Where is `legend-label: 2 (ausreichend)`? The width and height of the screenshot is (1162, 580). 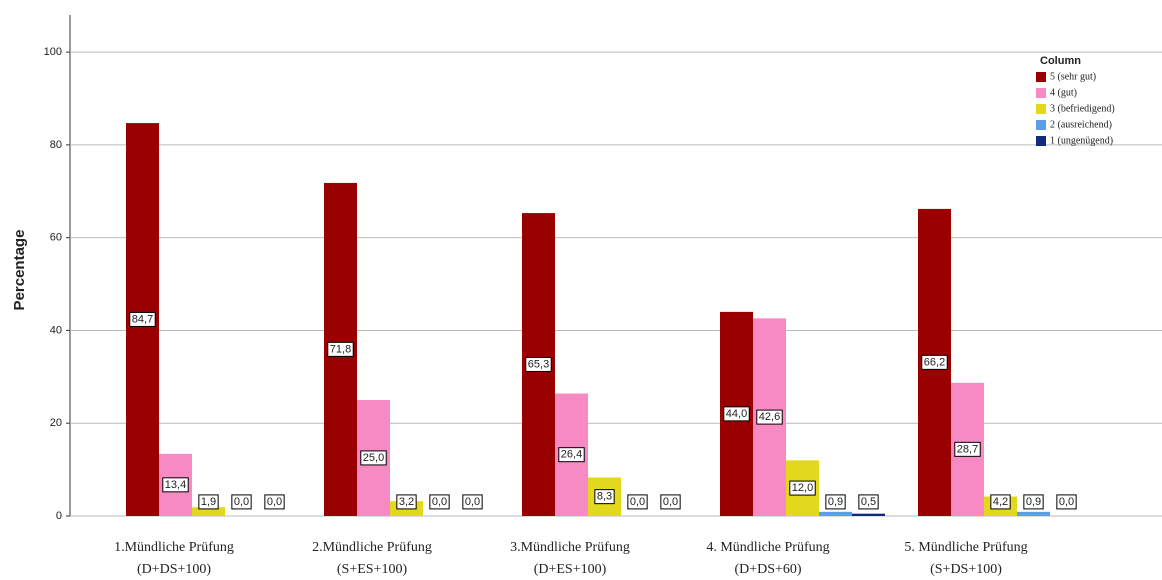 legend-label: 2 (ausreichend) is located at coordinates (1081, 124).